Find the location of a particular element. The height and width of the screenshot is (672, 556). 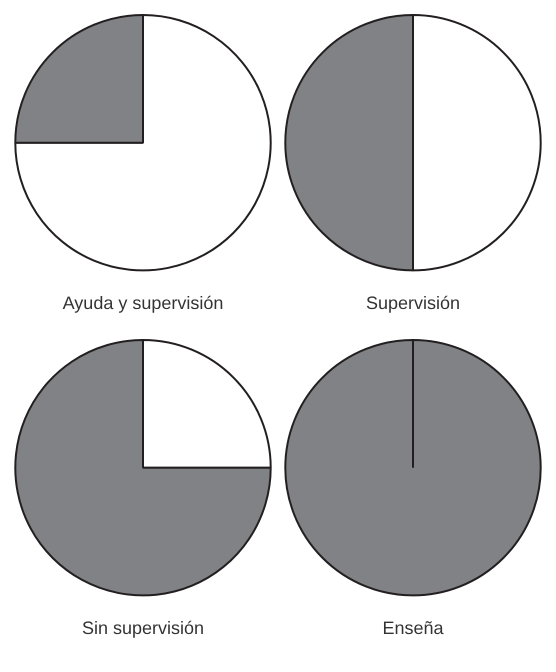

text: Ayuda y supervisión is located at coordinates (143, 303).